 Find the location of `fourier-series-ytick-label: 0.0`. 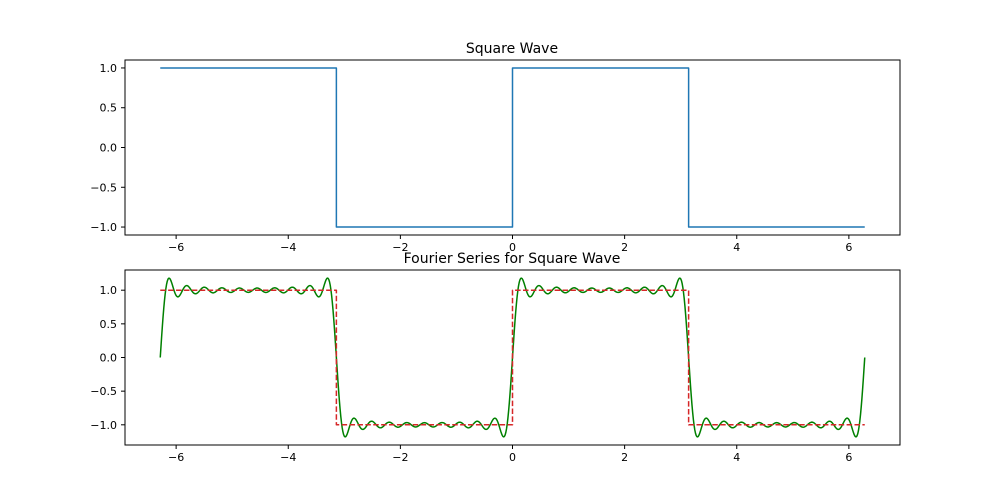

fourier-series-ytick-label: 0.0 is located at coordinates (109, 358).